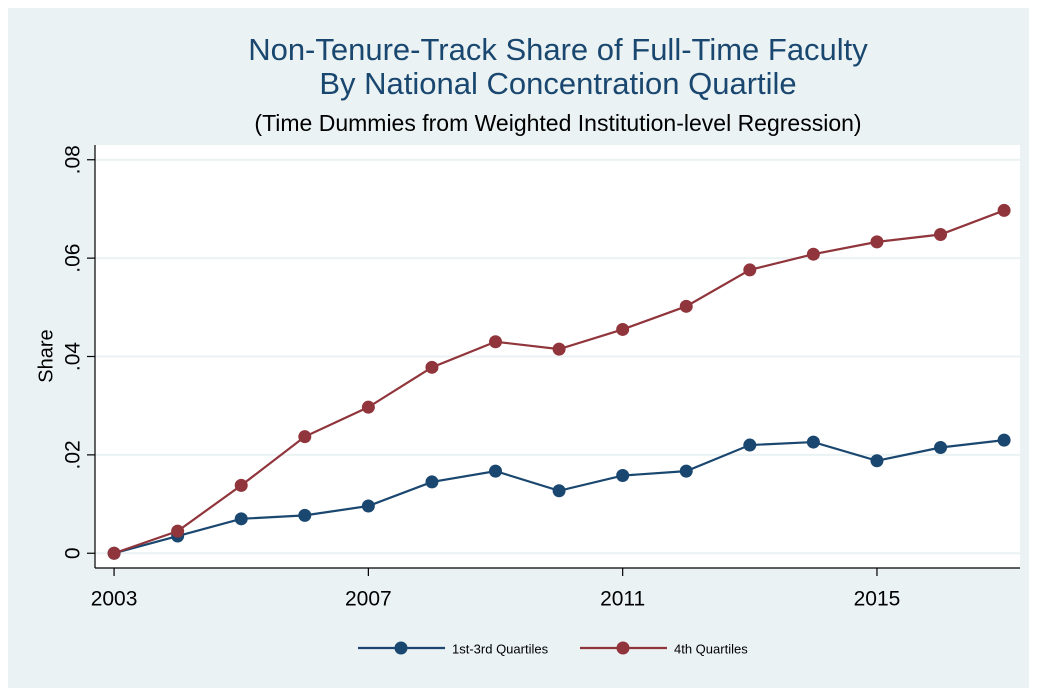 This screenshot has width=1037, height=696. I want to click on y-tick-label: .08, so click(73, 159).